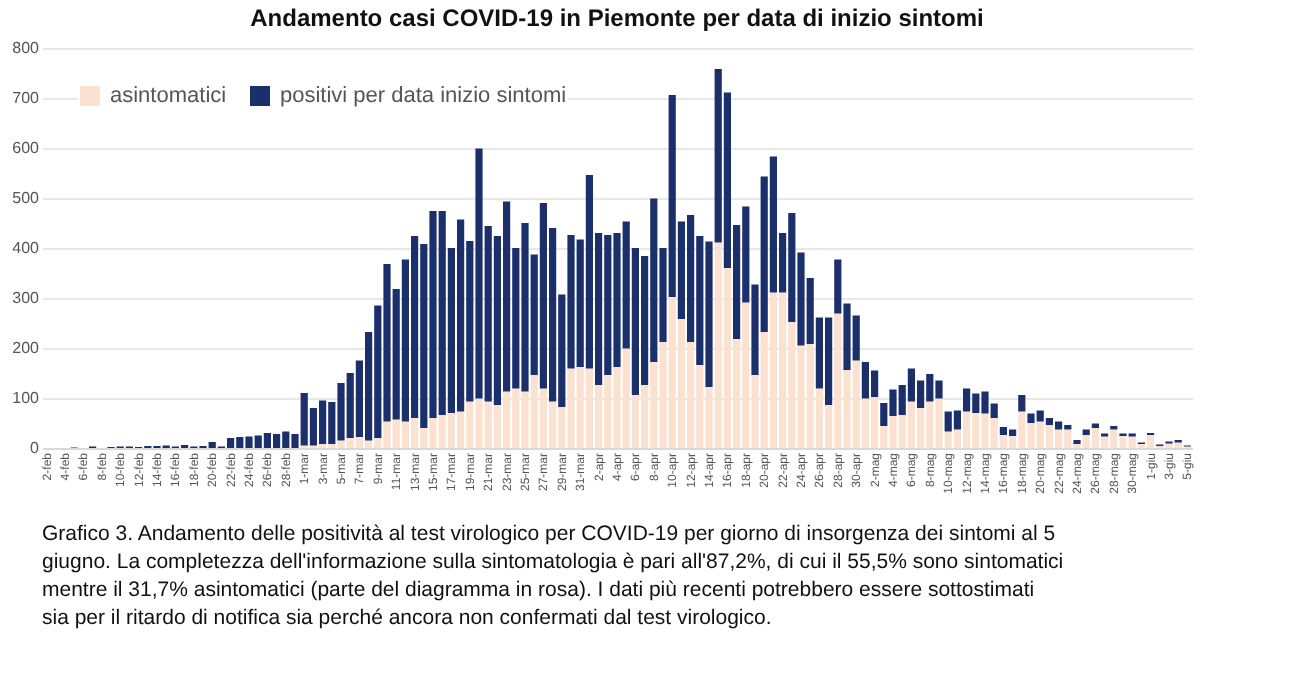  Describe the element at coordinates (35, 448) in the screenshot. I see `y-tick-label: 0` at that location.